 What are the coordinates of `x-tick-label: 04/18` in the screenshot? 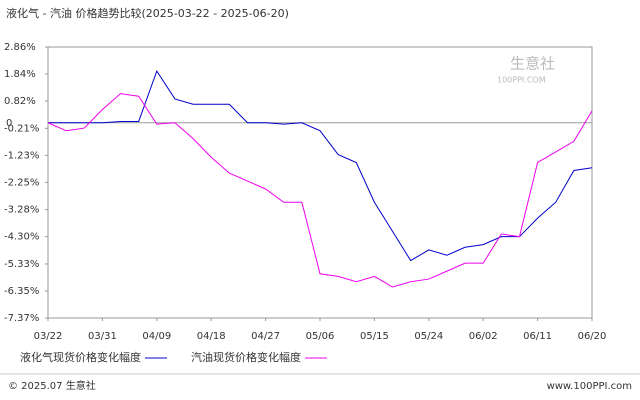 It's located at (211, 336).